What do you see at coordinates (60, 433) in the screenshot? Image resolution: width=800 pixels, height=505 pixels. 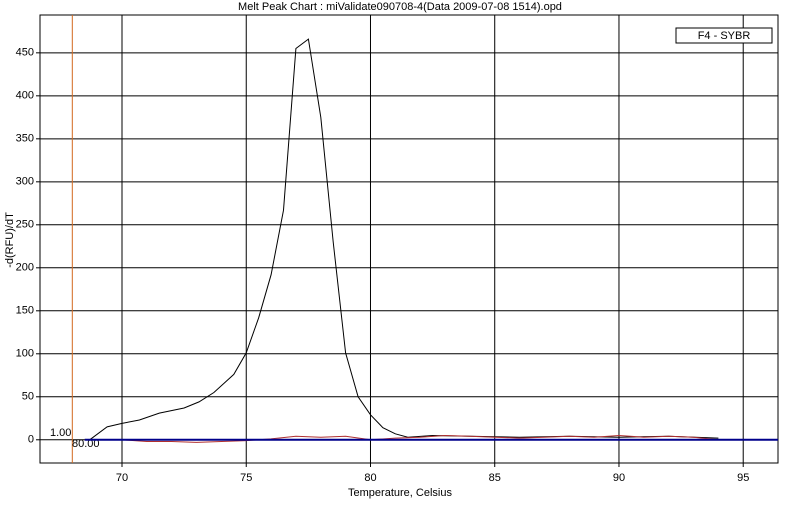 I see `annotation: 1.00` at bounding box center [60, 433].